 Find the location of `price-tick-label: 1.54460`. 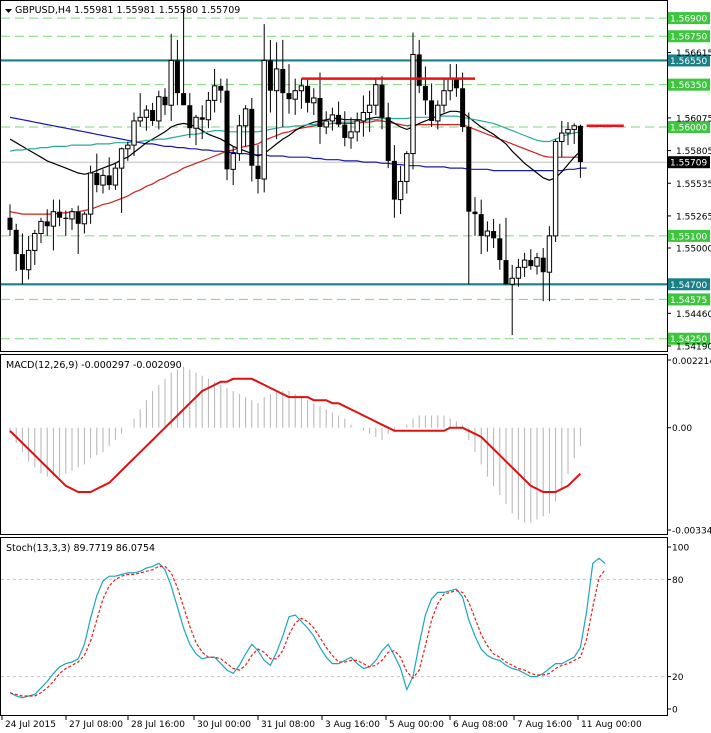

price-tick-label: 1.54460 is located at coordinates (693, 315).